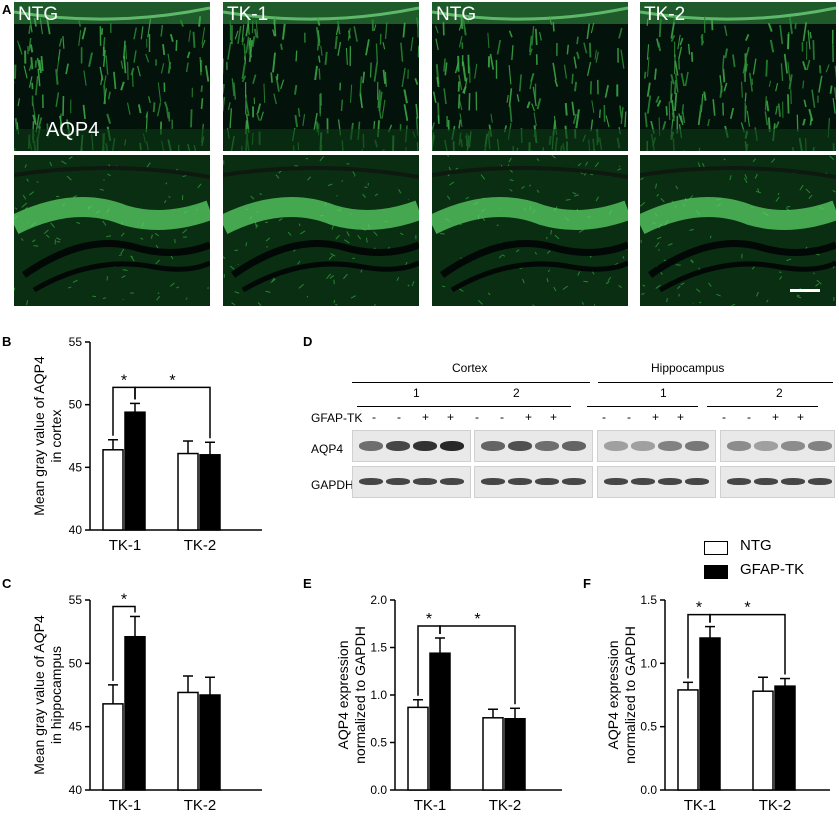  I want to click on micrograph-cortex: TK-2, so click(738, 76).